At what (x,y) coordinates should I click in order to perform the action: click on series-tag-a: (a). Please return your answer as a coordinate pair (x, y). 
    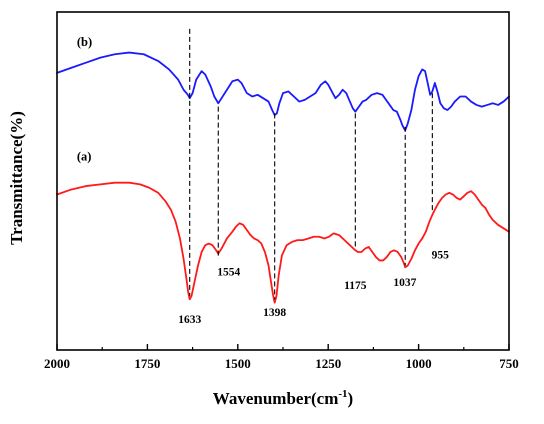
    Looking at the image, I should click on (84, 157).